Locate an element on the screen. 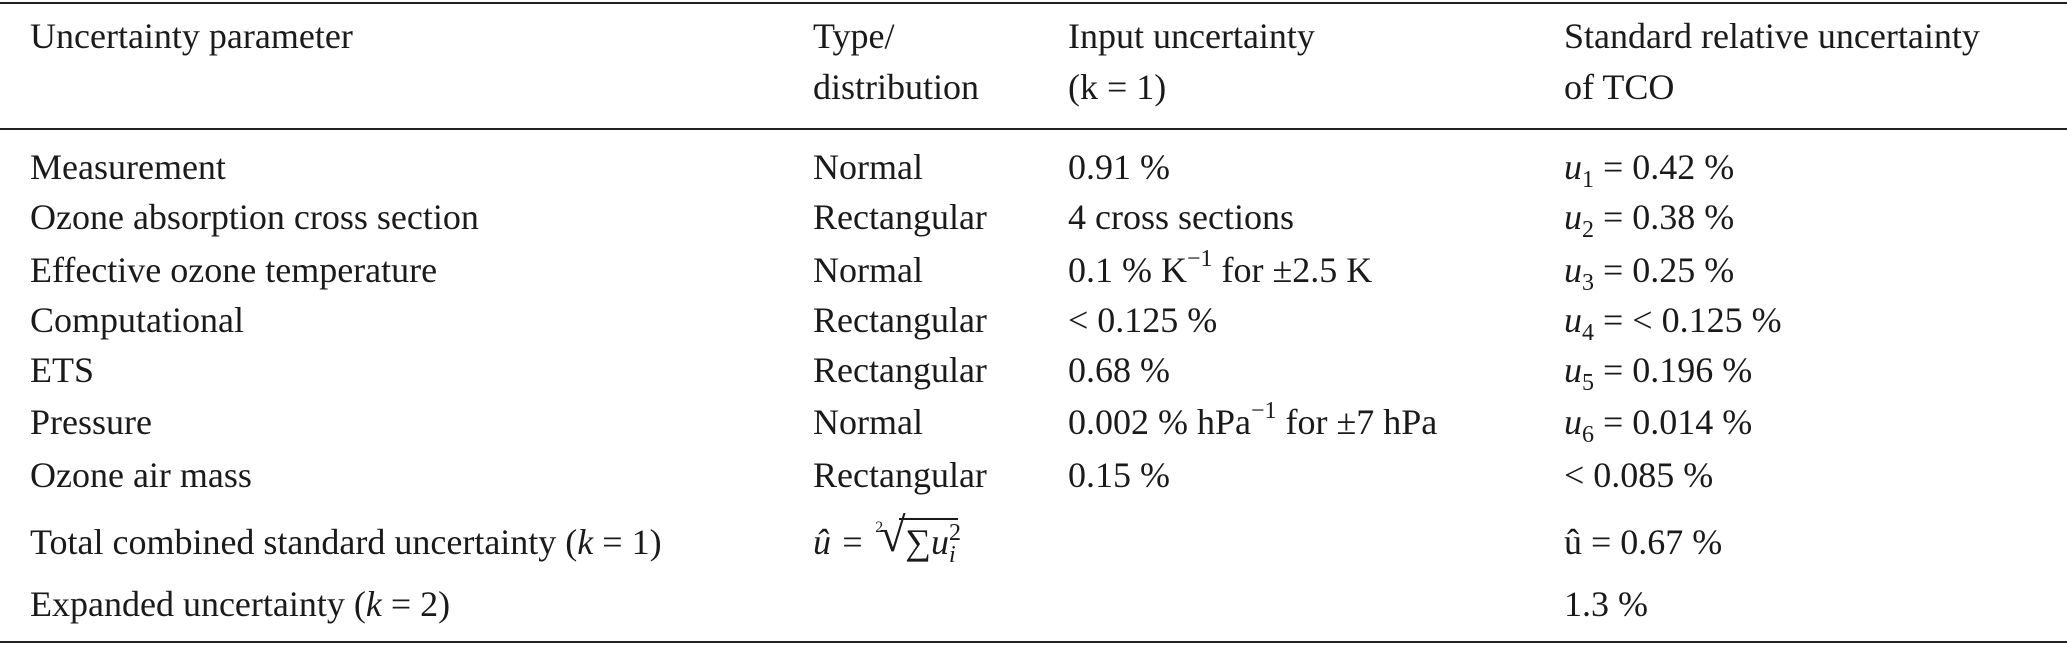 The image size is (2067, 646). row-param: Effective ozone temperature is located at coordinates (234, 270).